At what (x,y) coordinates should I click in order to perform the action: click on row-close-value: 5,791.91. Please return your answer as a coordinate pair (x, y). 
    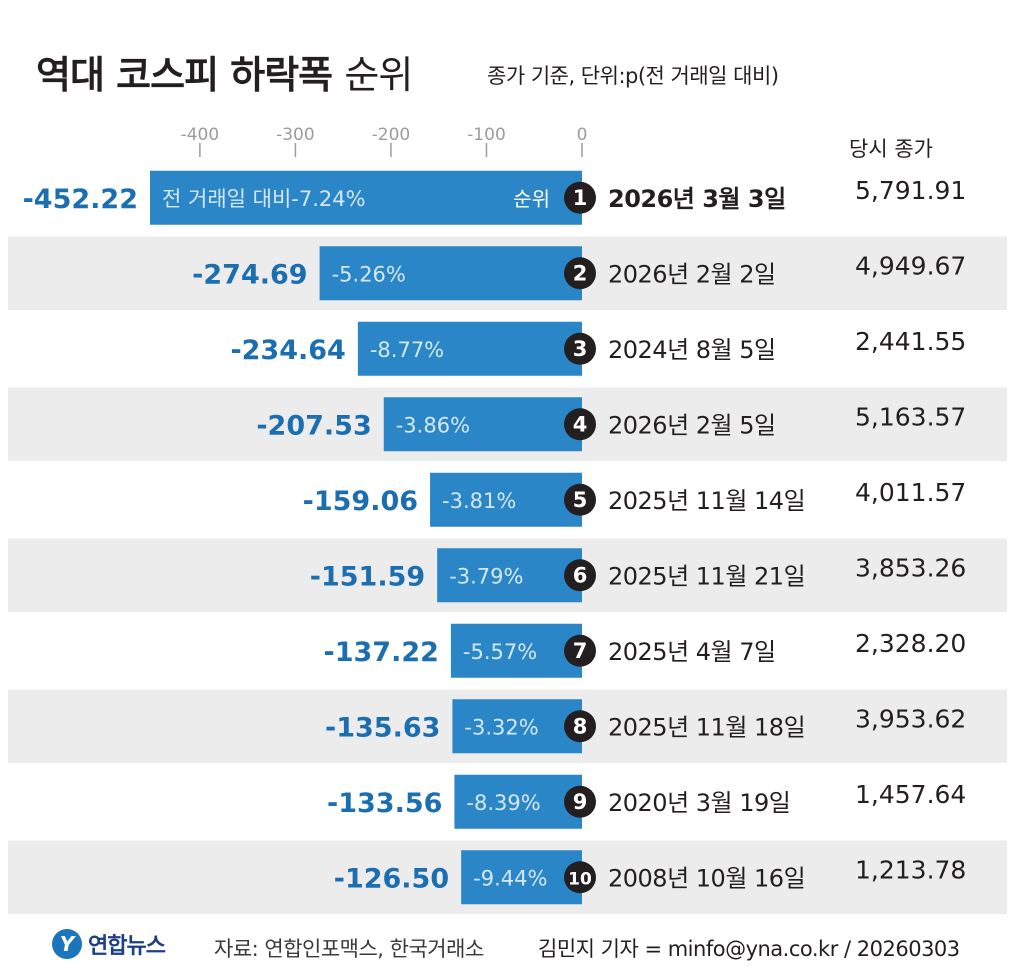
    Looking at the image, I should click on (910, 190).